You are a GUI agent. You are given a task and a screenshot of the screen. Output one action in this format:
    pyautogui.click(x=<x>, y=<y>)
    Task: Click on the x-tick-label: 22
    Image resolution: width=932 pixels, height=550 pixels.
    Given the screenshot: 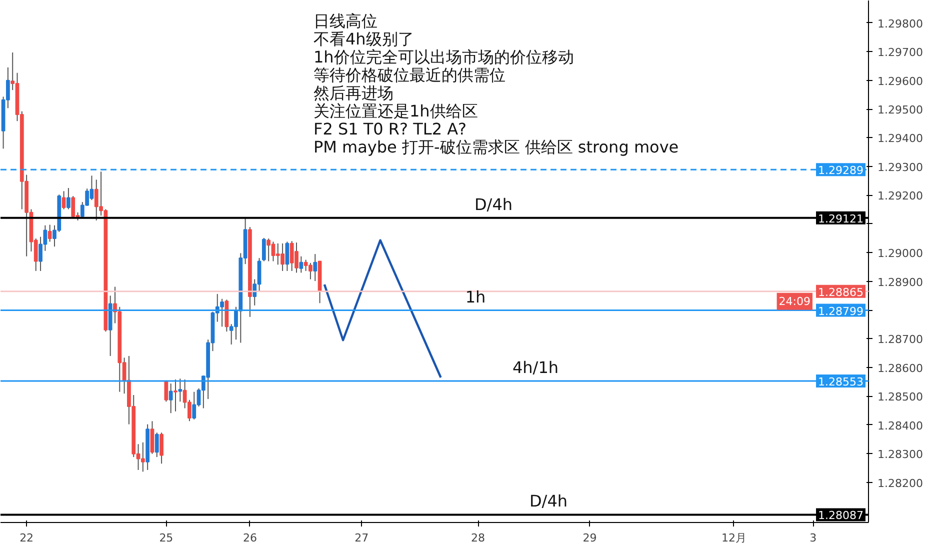 What is the action you would take?
    pyautogui.click(x=27, y=538)
    